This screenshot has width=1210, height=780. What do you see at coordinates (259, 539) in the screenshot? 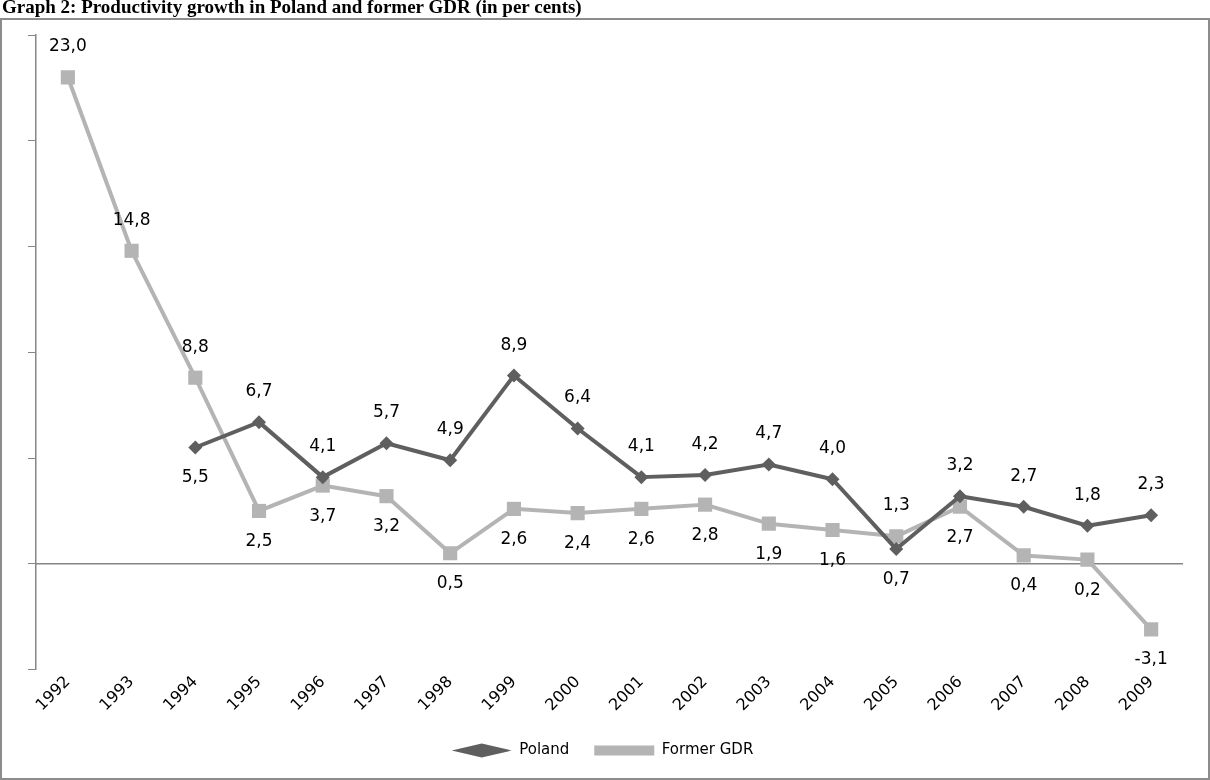
I see `data-label: 2,5` at bounding box center [259, 539].